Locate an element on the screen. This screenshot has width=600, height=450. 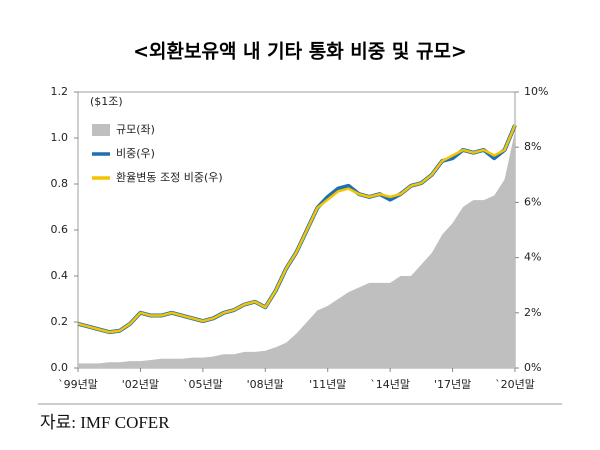
y-tick-label: 0.6 is located at coordinates (60, 229).